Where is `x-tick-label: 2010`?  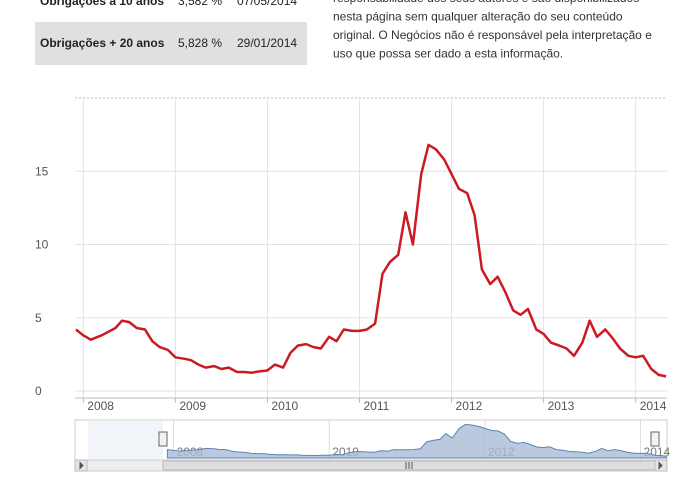
x-tick-label: 2010 is located at coordinates (284, 406).